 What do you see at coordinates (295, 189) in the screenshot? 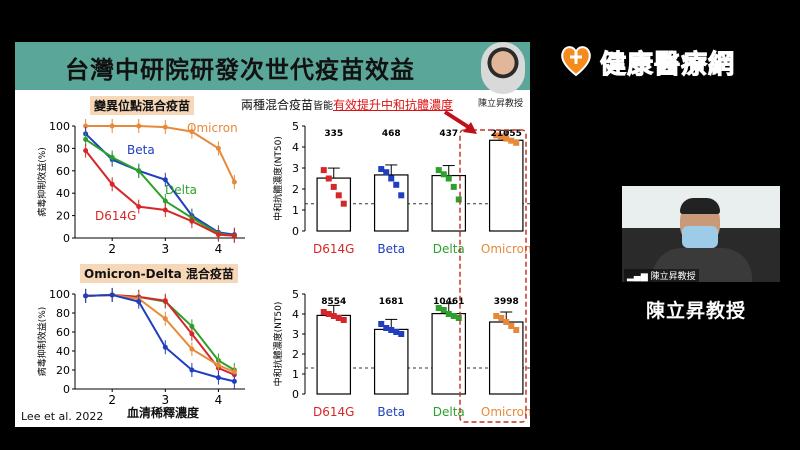
I see `top-bar-chart-y-tick-label: 2` at bounding box center [295, 189].